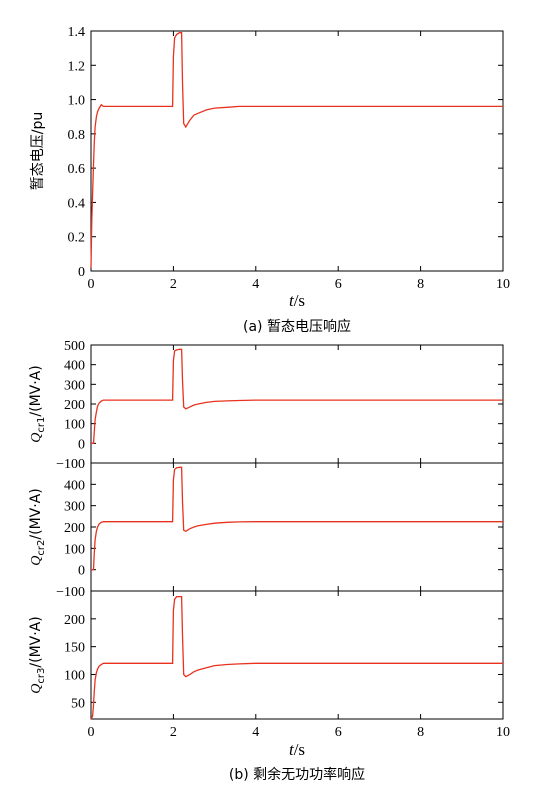 The height and width of the screenshot is (801, 546). I want to click on y-tick-label: 1.4, so click(77, 32).